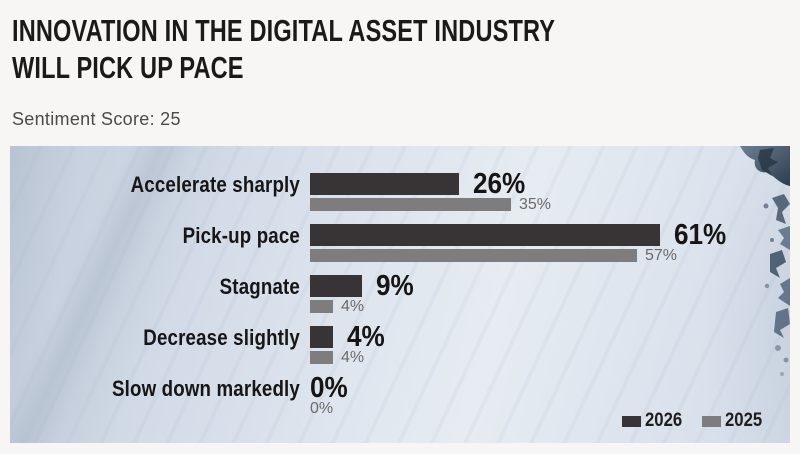 The height and width of the screenshot is (454, 800). What do you see at coordinates (96, 119) in the screenshot?
I see `sentiment-score-label: Sentiment Score: 25` at bounding box center [96, 119].